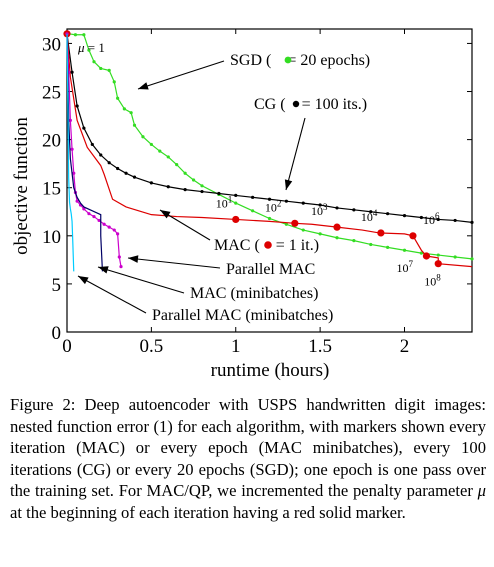 This screenshot has width=494, height=567. What do you see at coordinates (268, 245) in the screenshot?
I see `mac-marker-key` at bounding box center [268, 245].